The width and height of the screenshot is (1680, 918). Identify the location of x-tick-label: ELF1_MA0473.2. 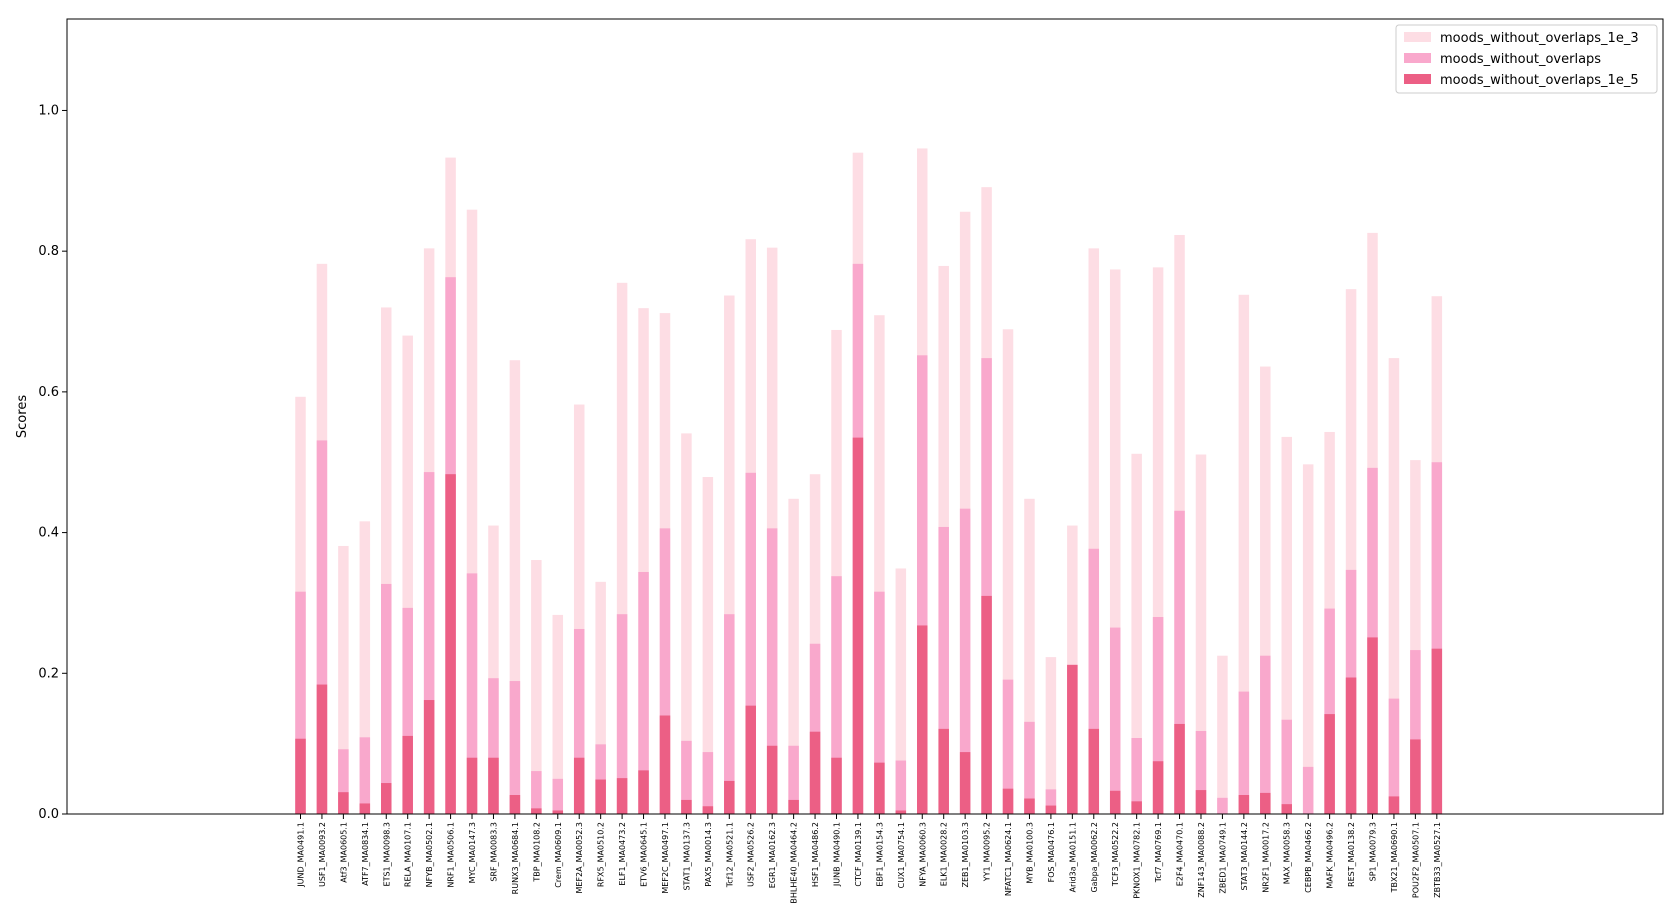
(622, 854).